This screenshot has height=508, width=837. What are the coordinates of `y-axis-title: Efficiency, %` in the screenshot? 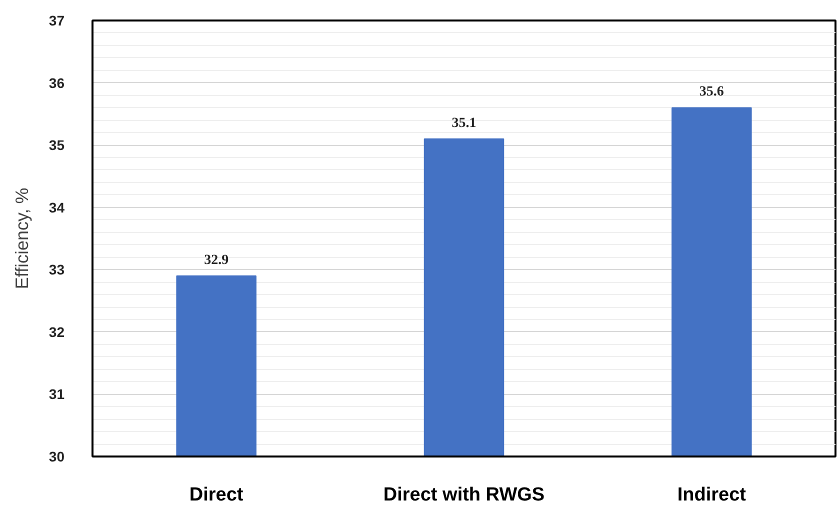 It's located at (22, 239).